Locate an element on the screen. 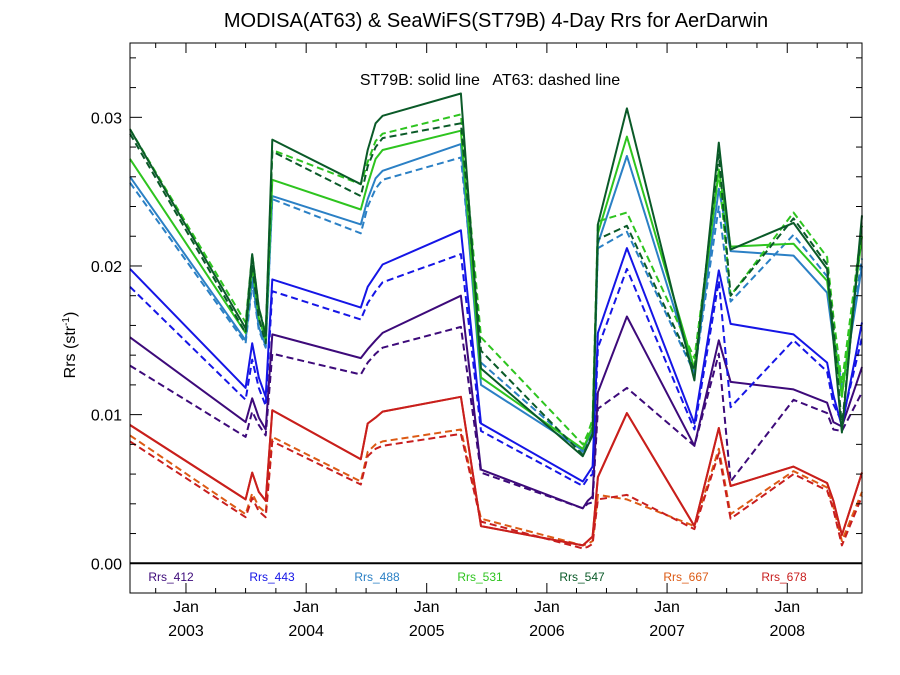 The height and width of the screenshot is (675, 900). x-tick-label-year: 2008 is located at coordinates (787, 631).